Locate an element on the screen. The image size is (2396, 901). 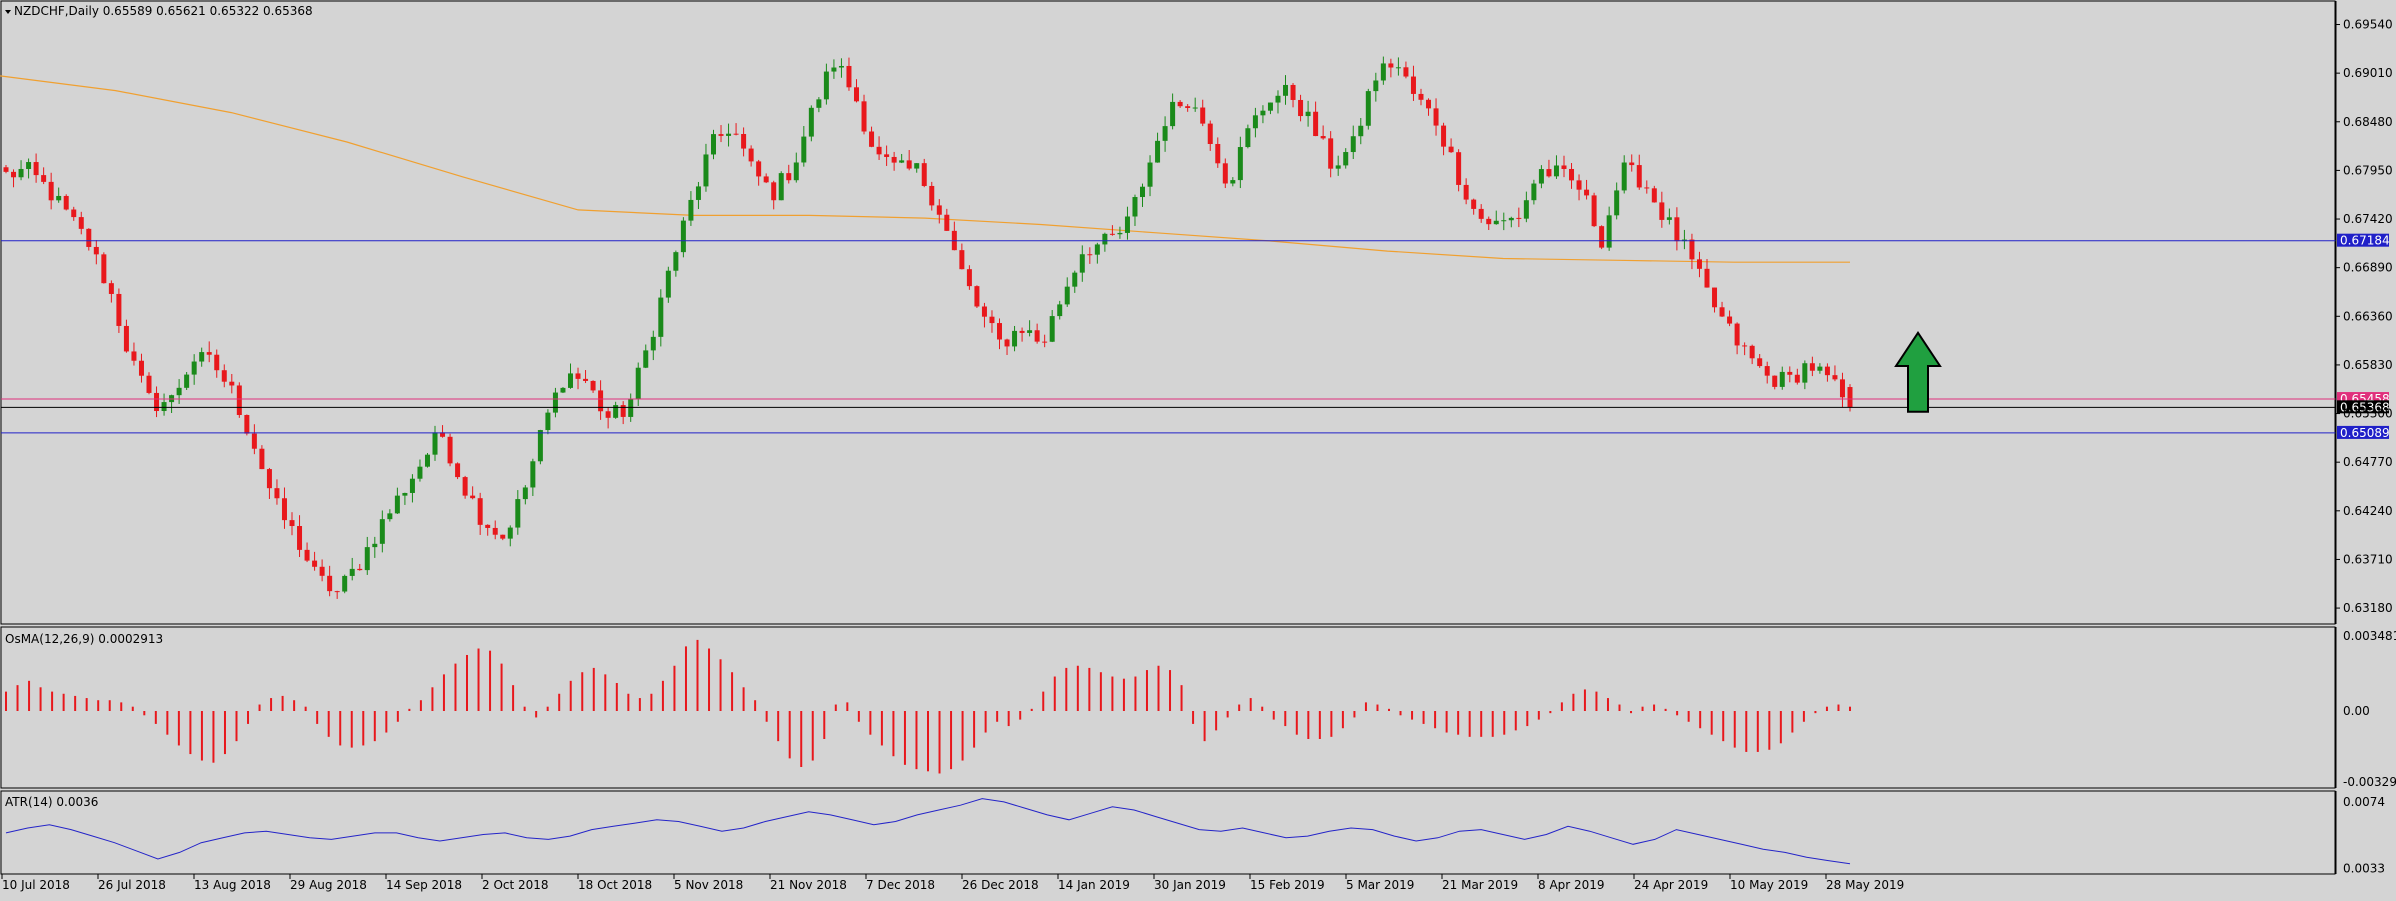
collapse-triangle-icon is located at coordinates (8, 12).